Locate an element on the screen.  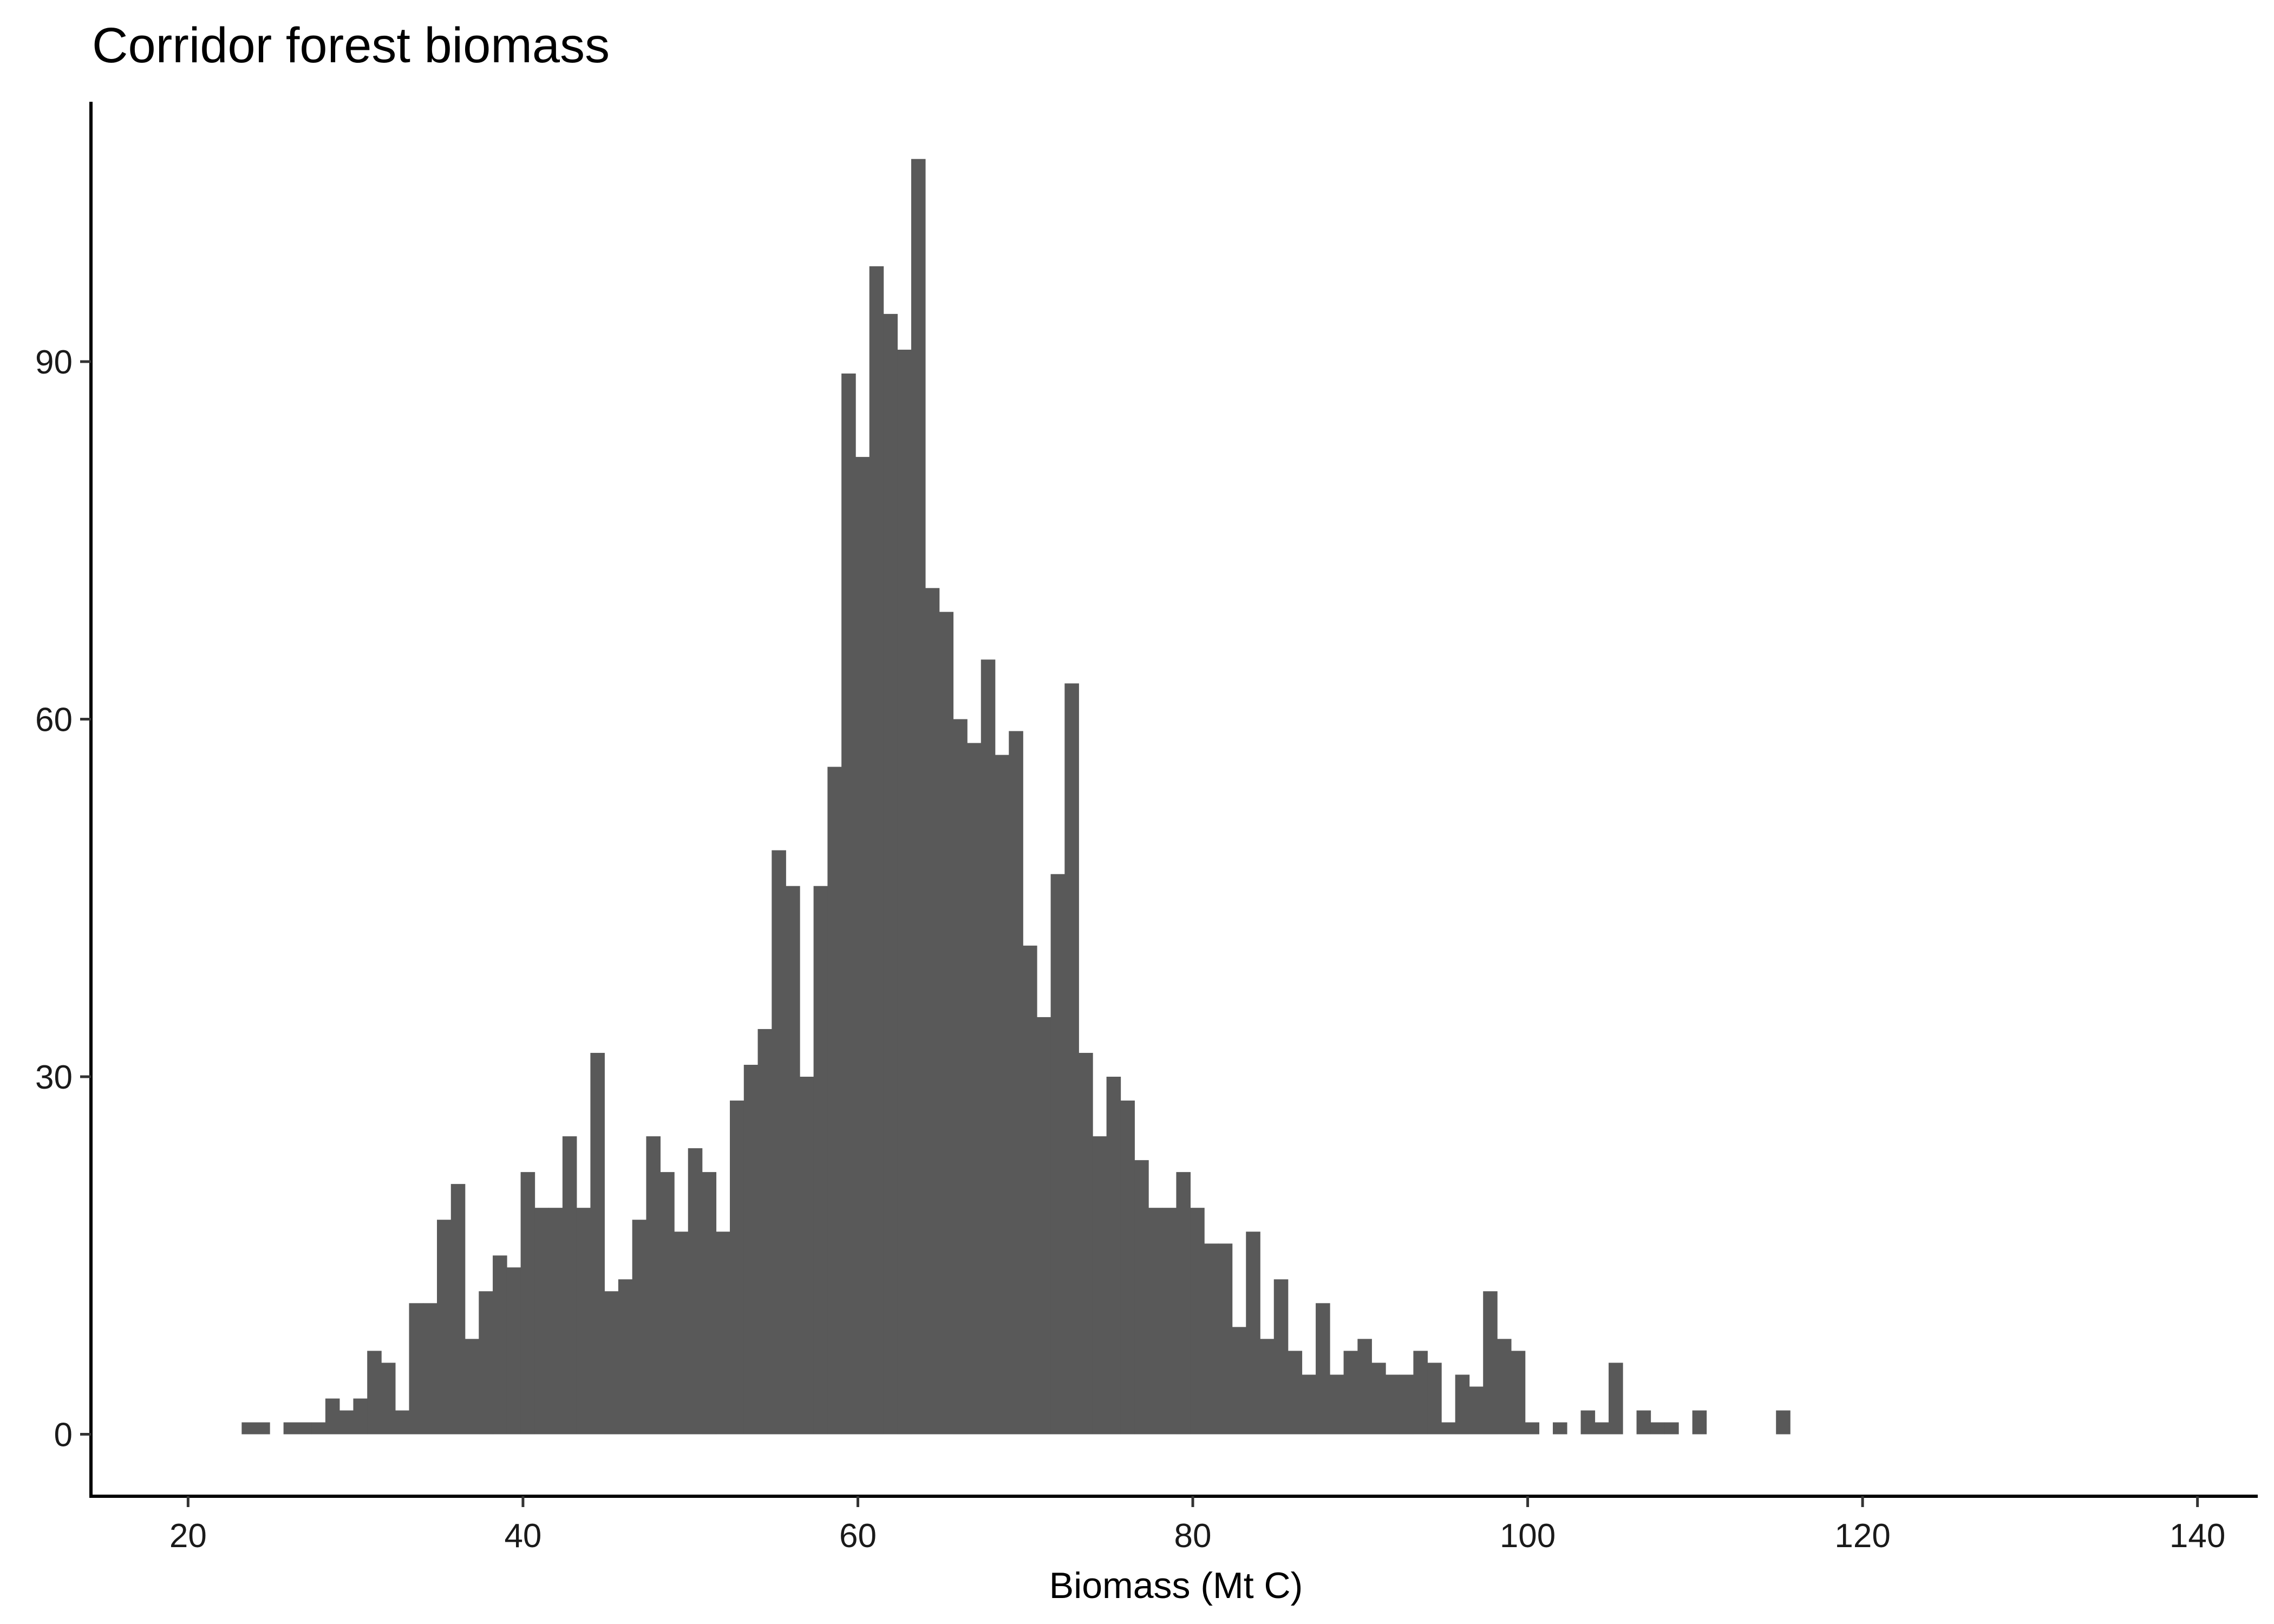
y-axis-ticks: 0 30 60 90 is located at coordinates (63, 899).